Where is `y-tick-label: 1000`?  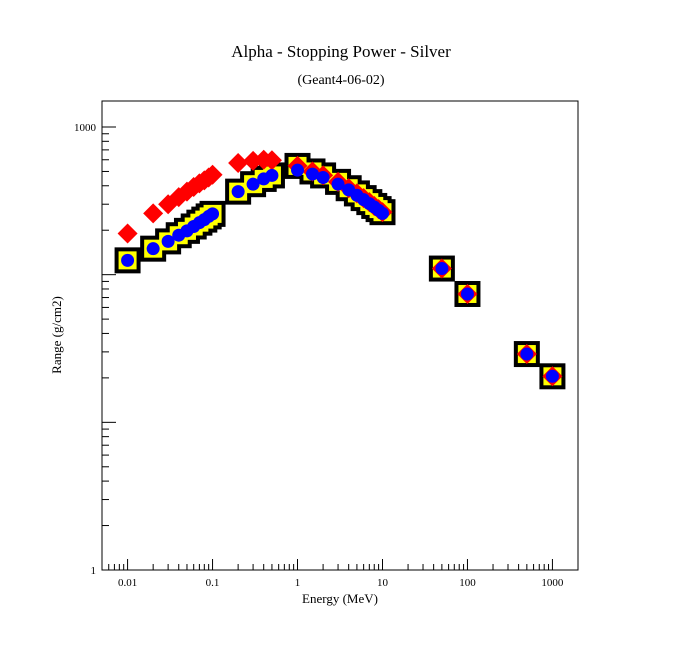 y-tick-label: 1000 is located at coordinates (85, 128).